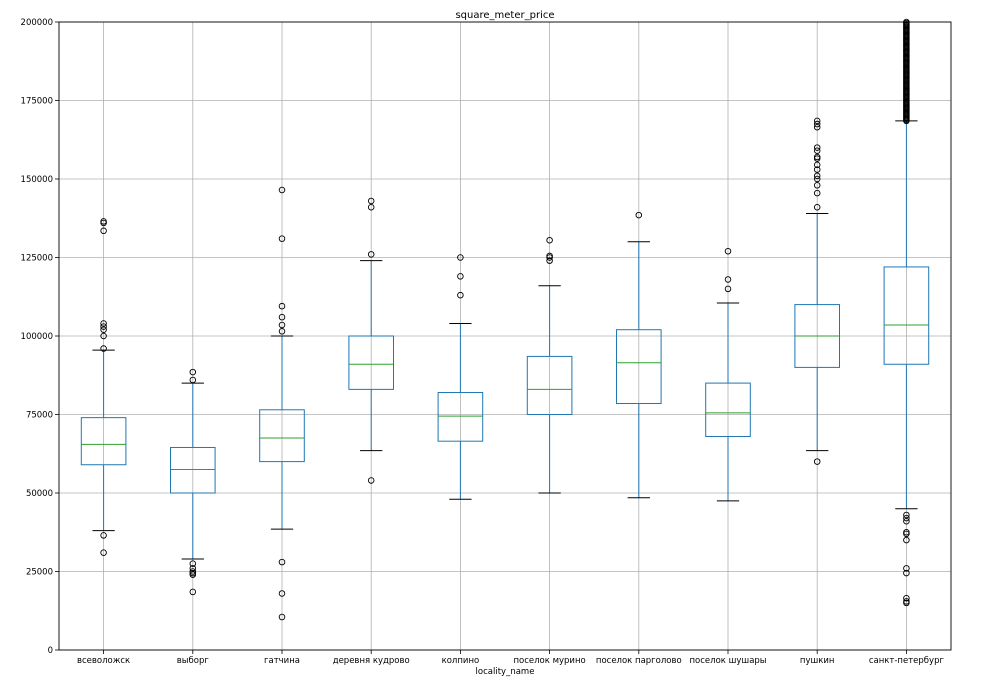 The height and width of the screenshot is (694, 1005). I want to click on y-tick-label: 150000, so click(37, 180).